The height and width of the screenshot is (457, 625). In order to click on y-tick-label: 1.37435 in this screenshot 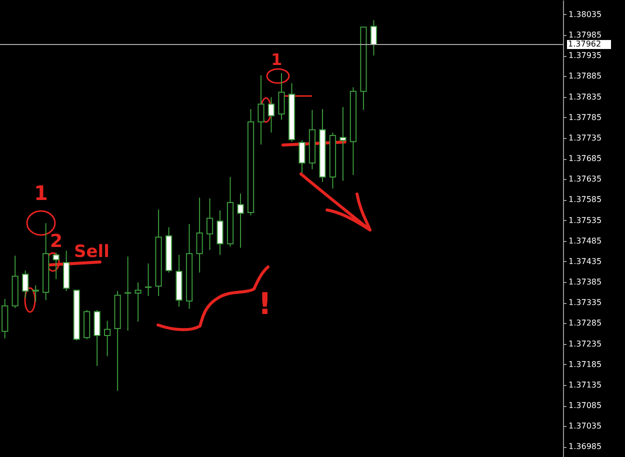, I will do `click(585, 261)`.